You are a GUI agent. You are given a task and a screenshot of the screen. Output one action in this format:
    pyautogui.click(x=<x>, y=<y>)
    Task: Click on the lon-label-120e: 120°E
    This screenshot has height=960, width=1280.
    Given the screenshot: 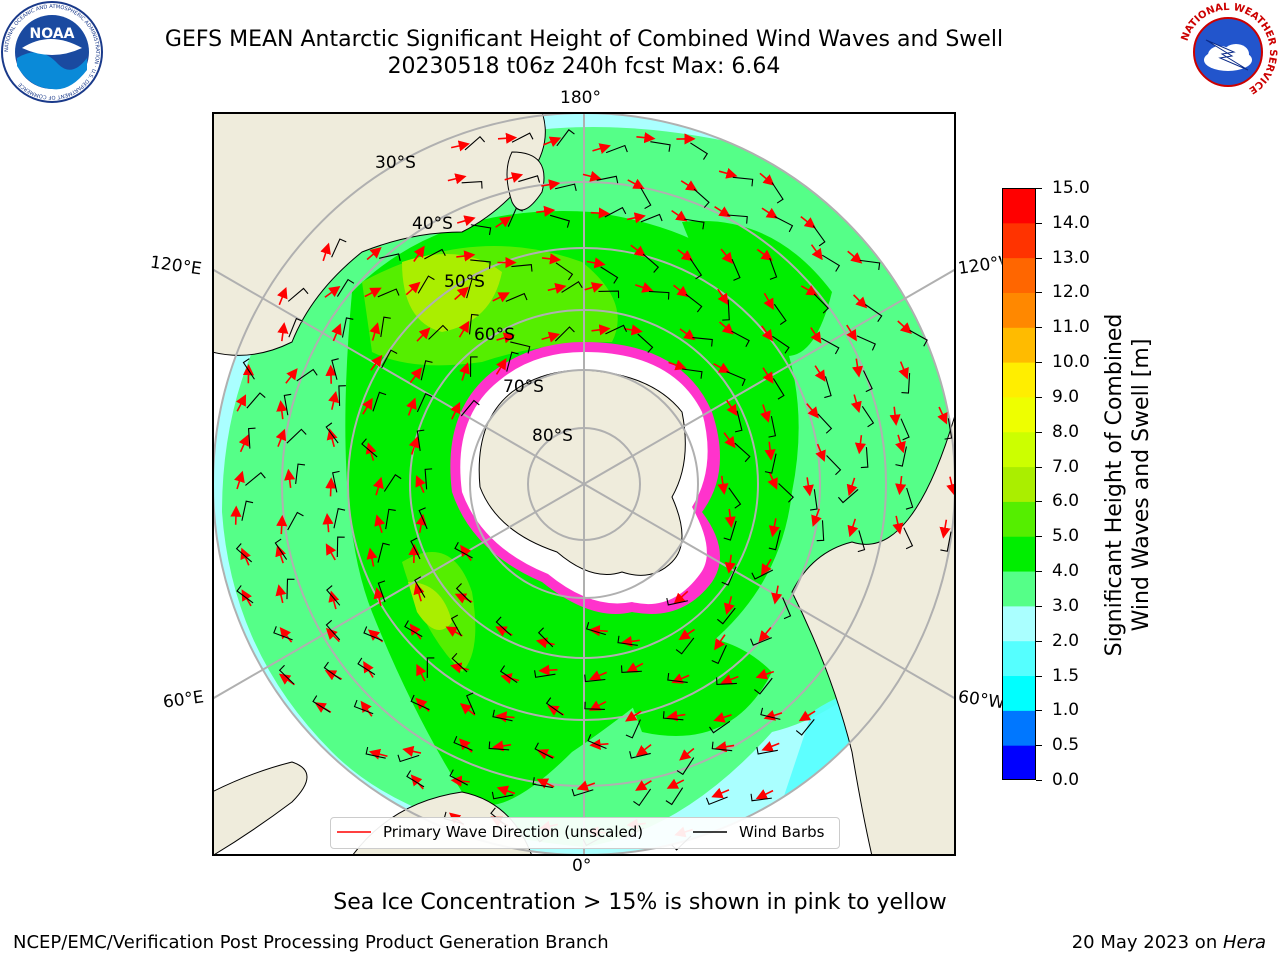 What is the action you would take?
    pyautogui.click(x=175, y=266)
    